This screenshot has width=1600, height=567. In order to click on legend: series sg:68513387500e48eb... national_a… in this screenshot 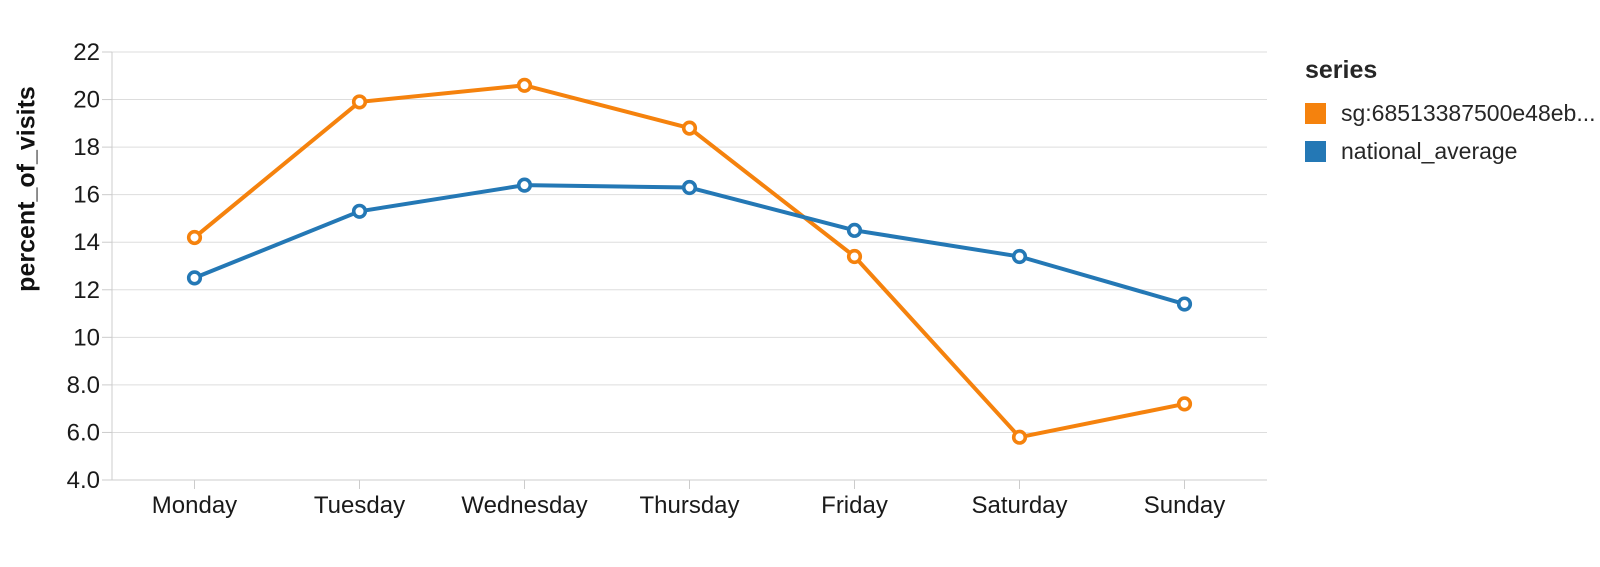, I will do `click(1451, 116)`.